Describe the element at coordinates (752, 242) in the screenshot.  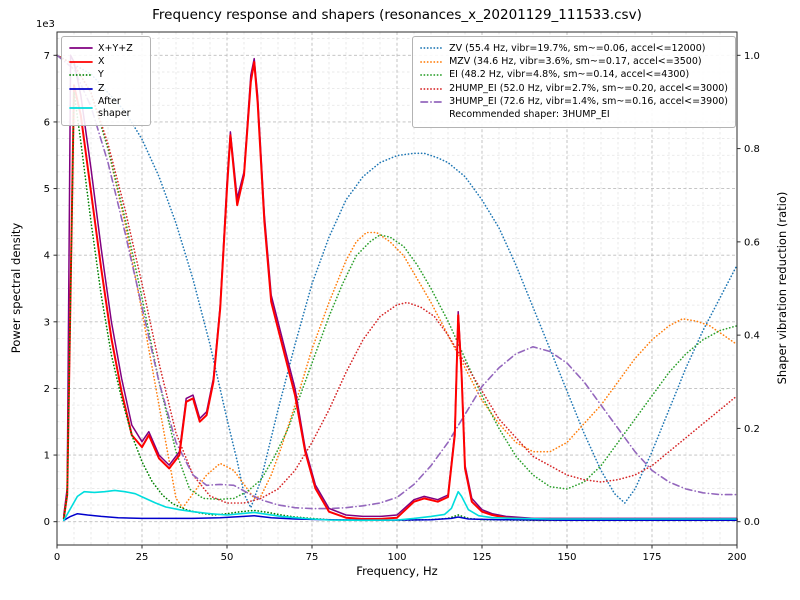
I see `svg-text: 0.6` at that location.